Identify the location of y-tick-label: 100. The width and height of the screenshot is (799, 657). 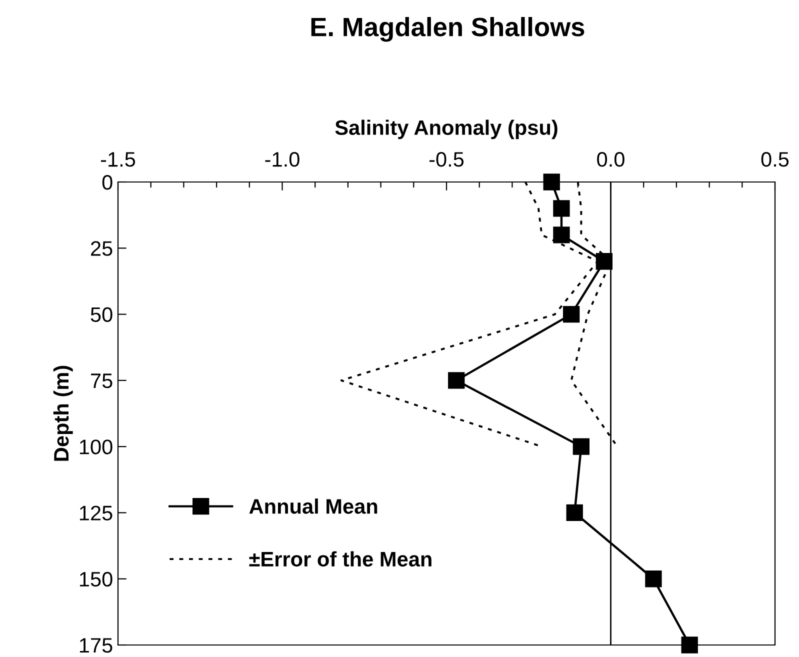
(96, 447).